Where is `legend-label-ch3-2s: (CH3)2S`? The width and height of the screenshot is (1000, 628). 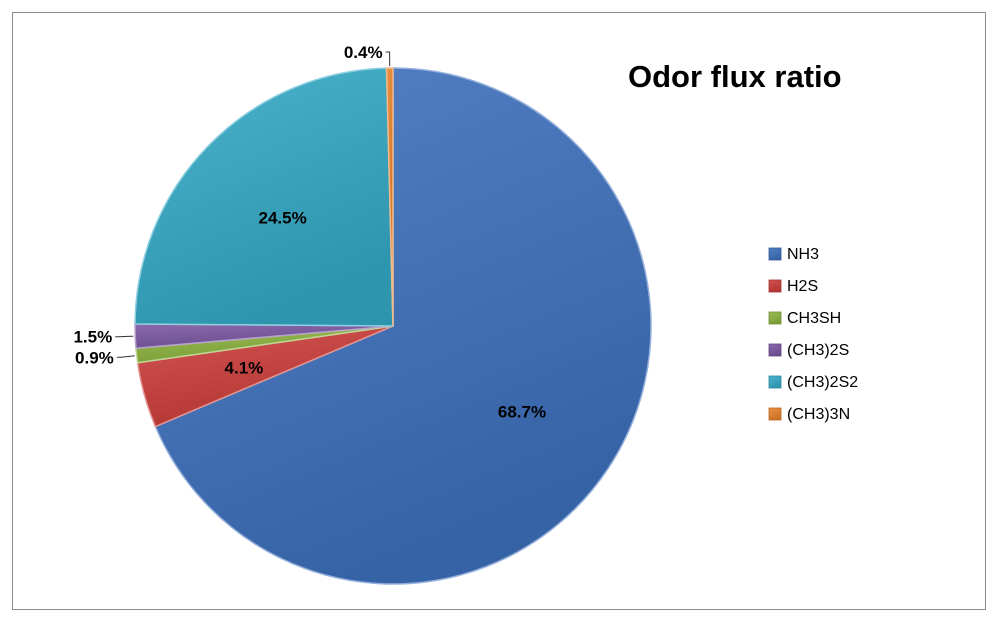
legend-label-ch3-2s: (CH3)2S is located at coordinates (818, 350).